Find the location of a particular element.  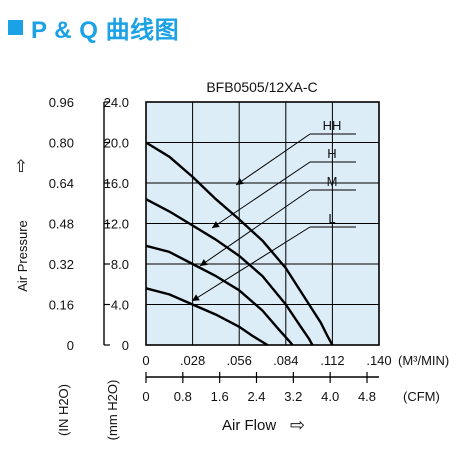

y-tick-label-in: 0.16 is located at coordinates (61, 305).